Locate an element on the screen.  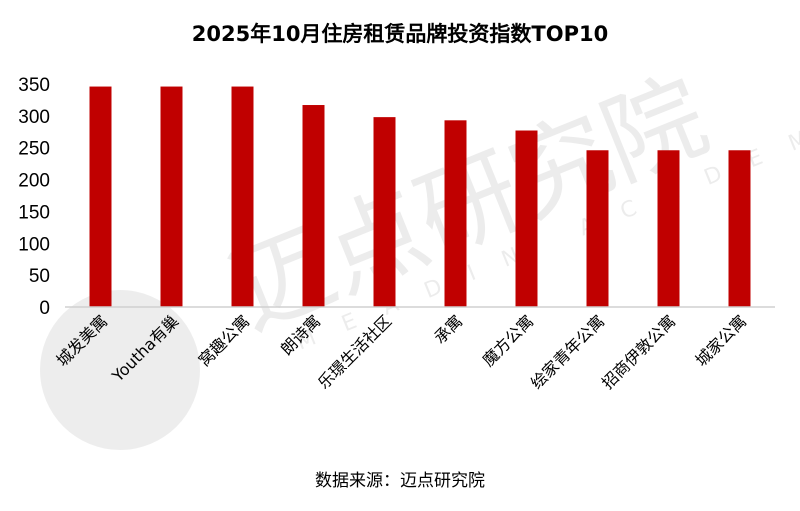
y-tick-label: 200 is located at coordinates (34, 181).